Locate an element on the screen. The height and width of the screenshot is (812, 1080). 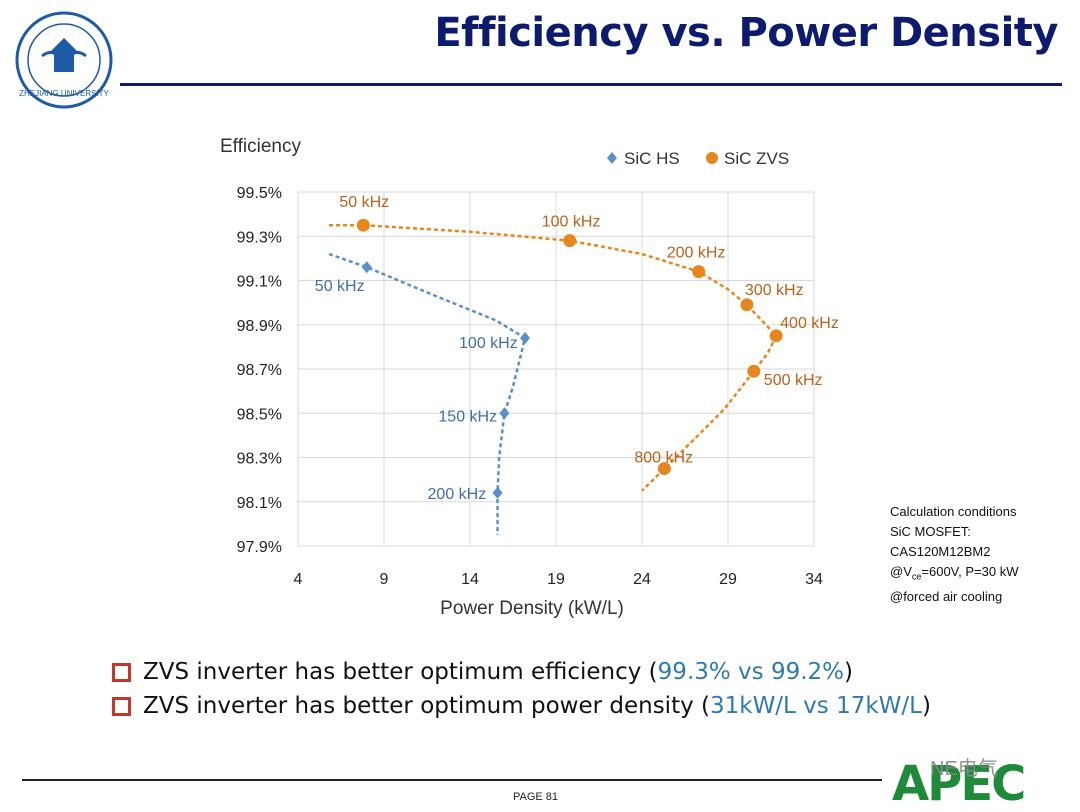
y-tick-label: 98.3% is located at coordinates (259, 459).